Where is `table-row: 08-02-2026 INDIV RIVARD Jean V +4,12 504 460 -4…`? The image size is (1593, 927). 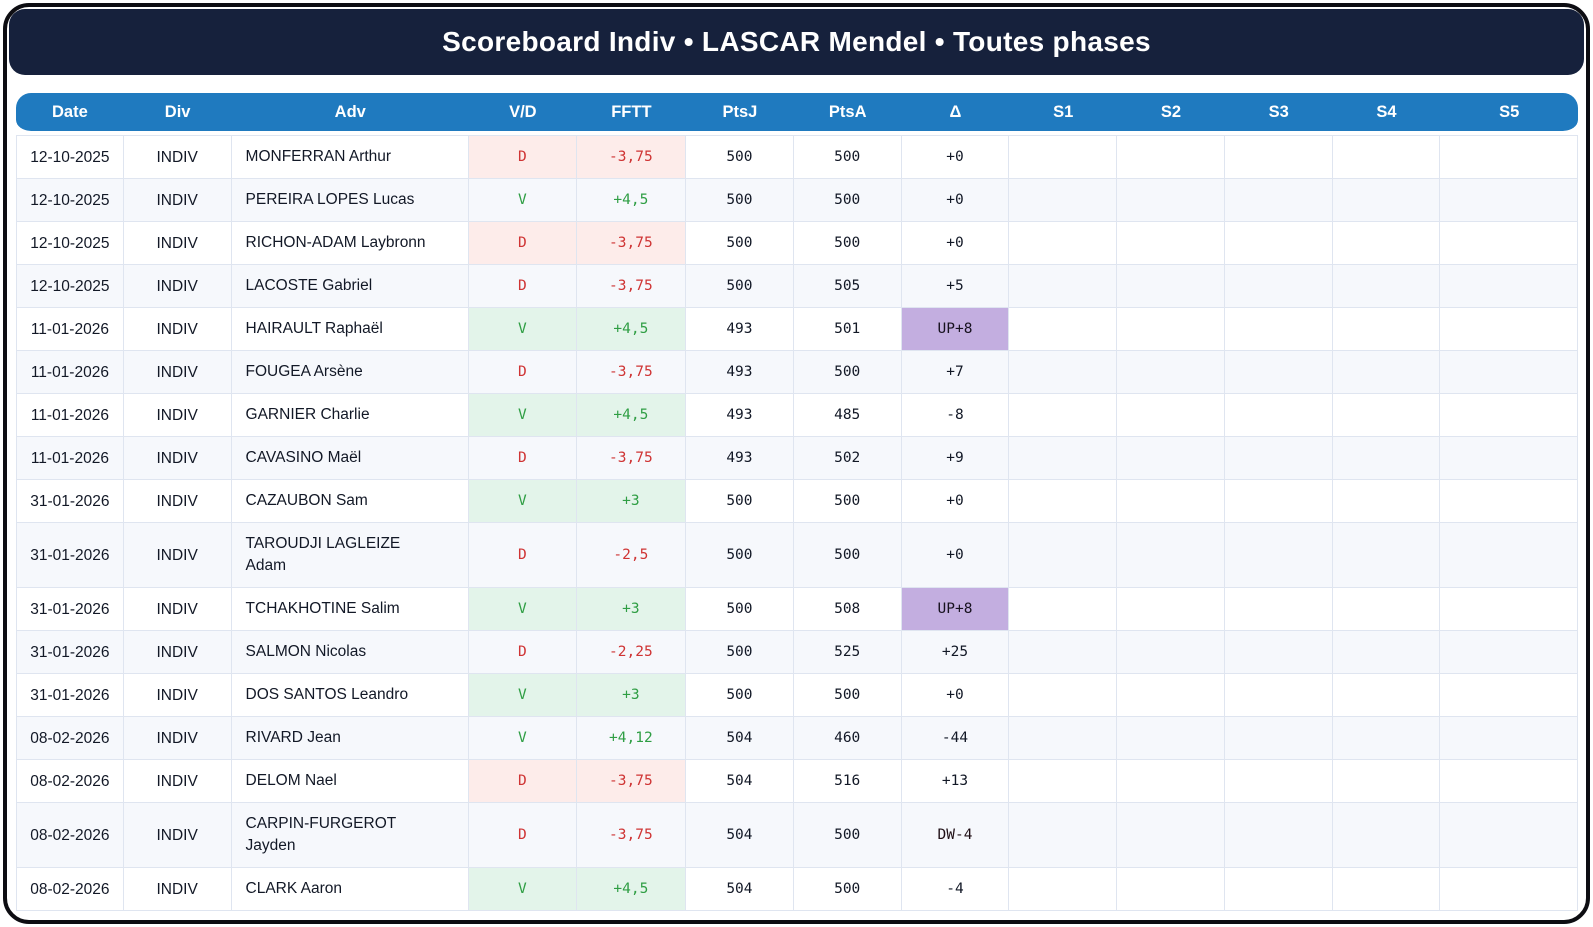
table-row: 08-02-2026 INDIV RIVARD Jean V +4,12 504 460 -4… is located at coordinates (797, 738).